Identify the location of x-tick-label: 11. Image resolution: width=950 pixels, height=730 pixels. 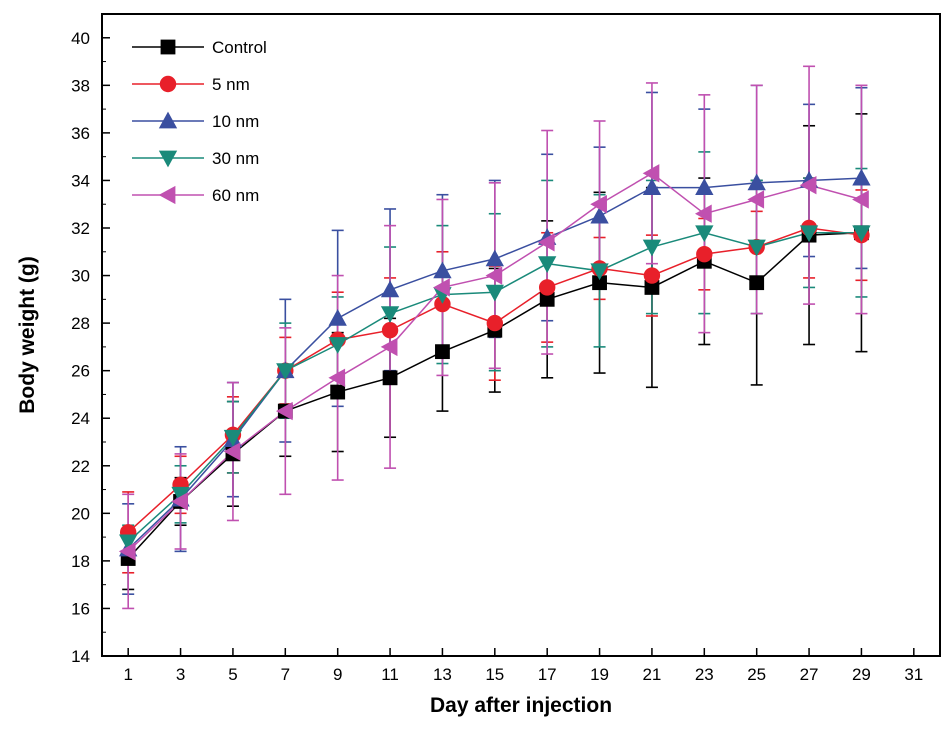
(390, 674).